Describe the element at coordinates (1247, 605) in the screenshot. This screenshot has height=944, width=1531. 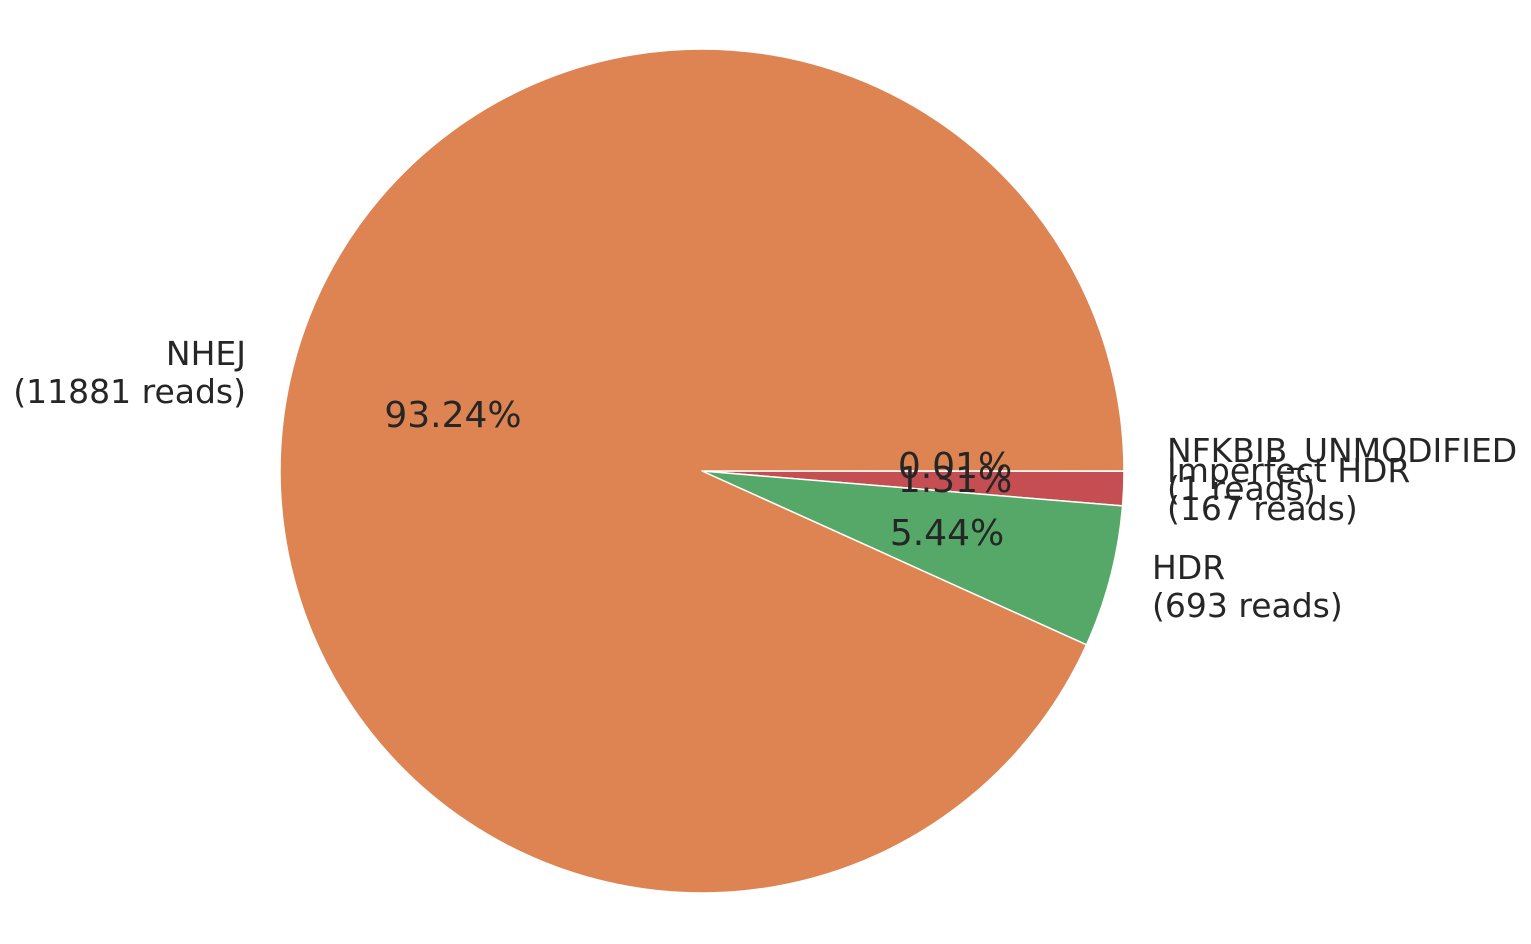
I see `slice-label-reads: (693 reads)` at that location.